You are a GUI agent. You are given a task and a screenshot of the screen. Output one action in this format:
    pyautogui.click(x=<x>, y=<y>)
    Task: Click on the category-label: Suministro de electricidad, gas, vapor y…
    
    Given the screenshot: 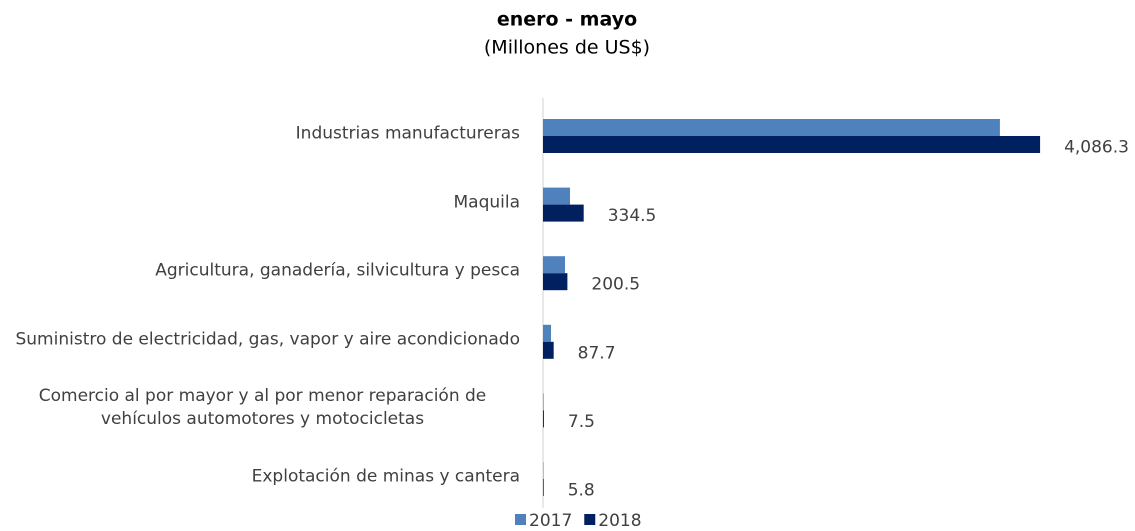 What is the action you would take?
    pyautogui.click(x=267, y=339)
    